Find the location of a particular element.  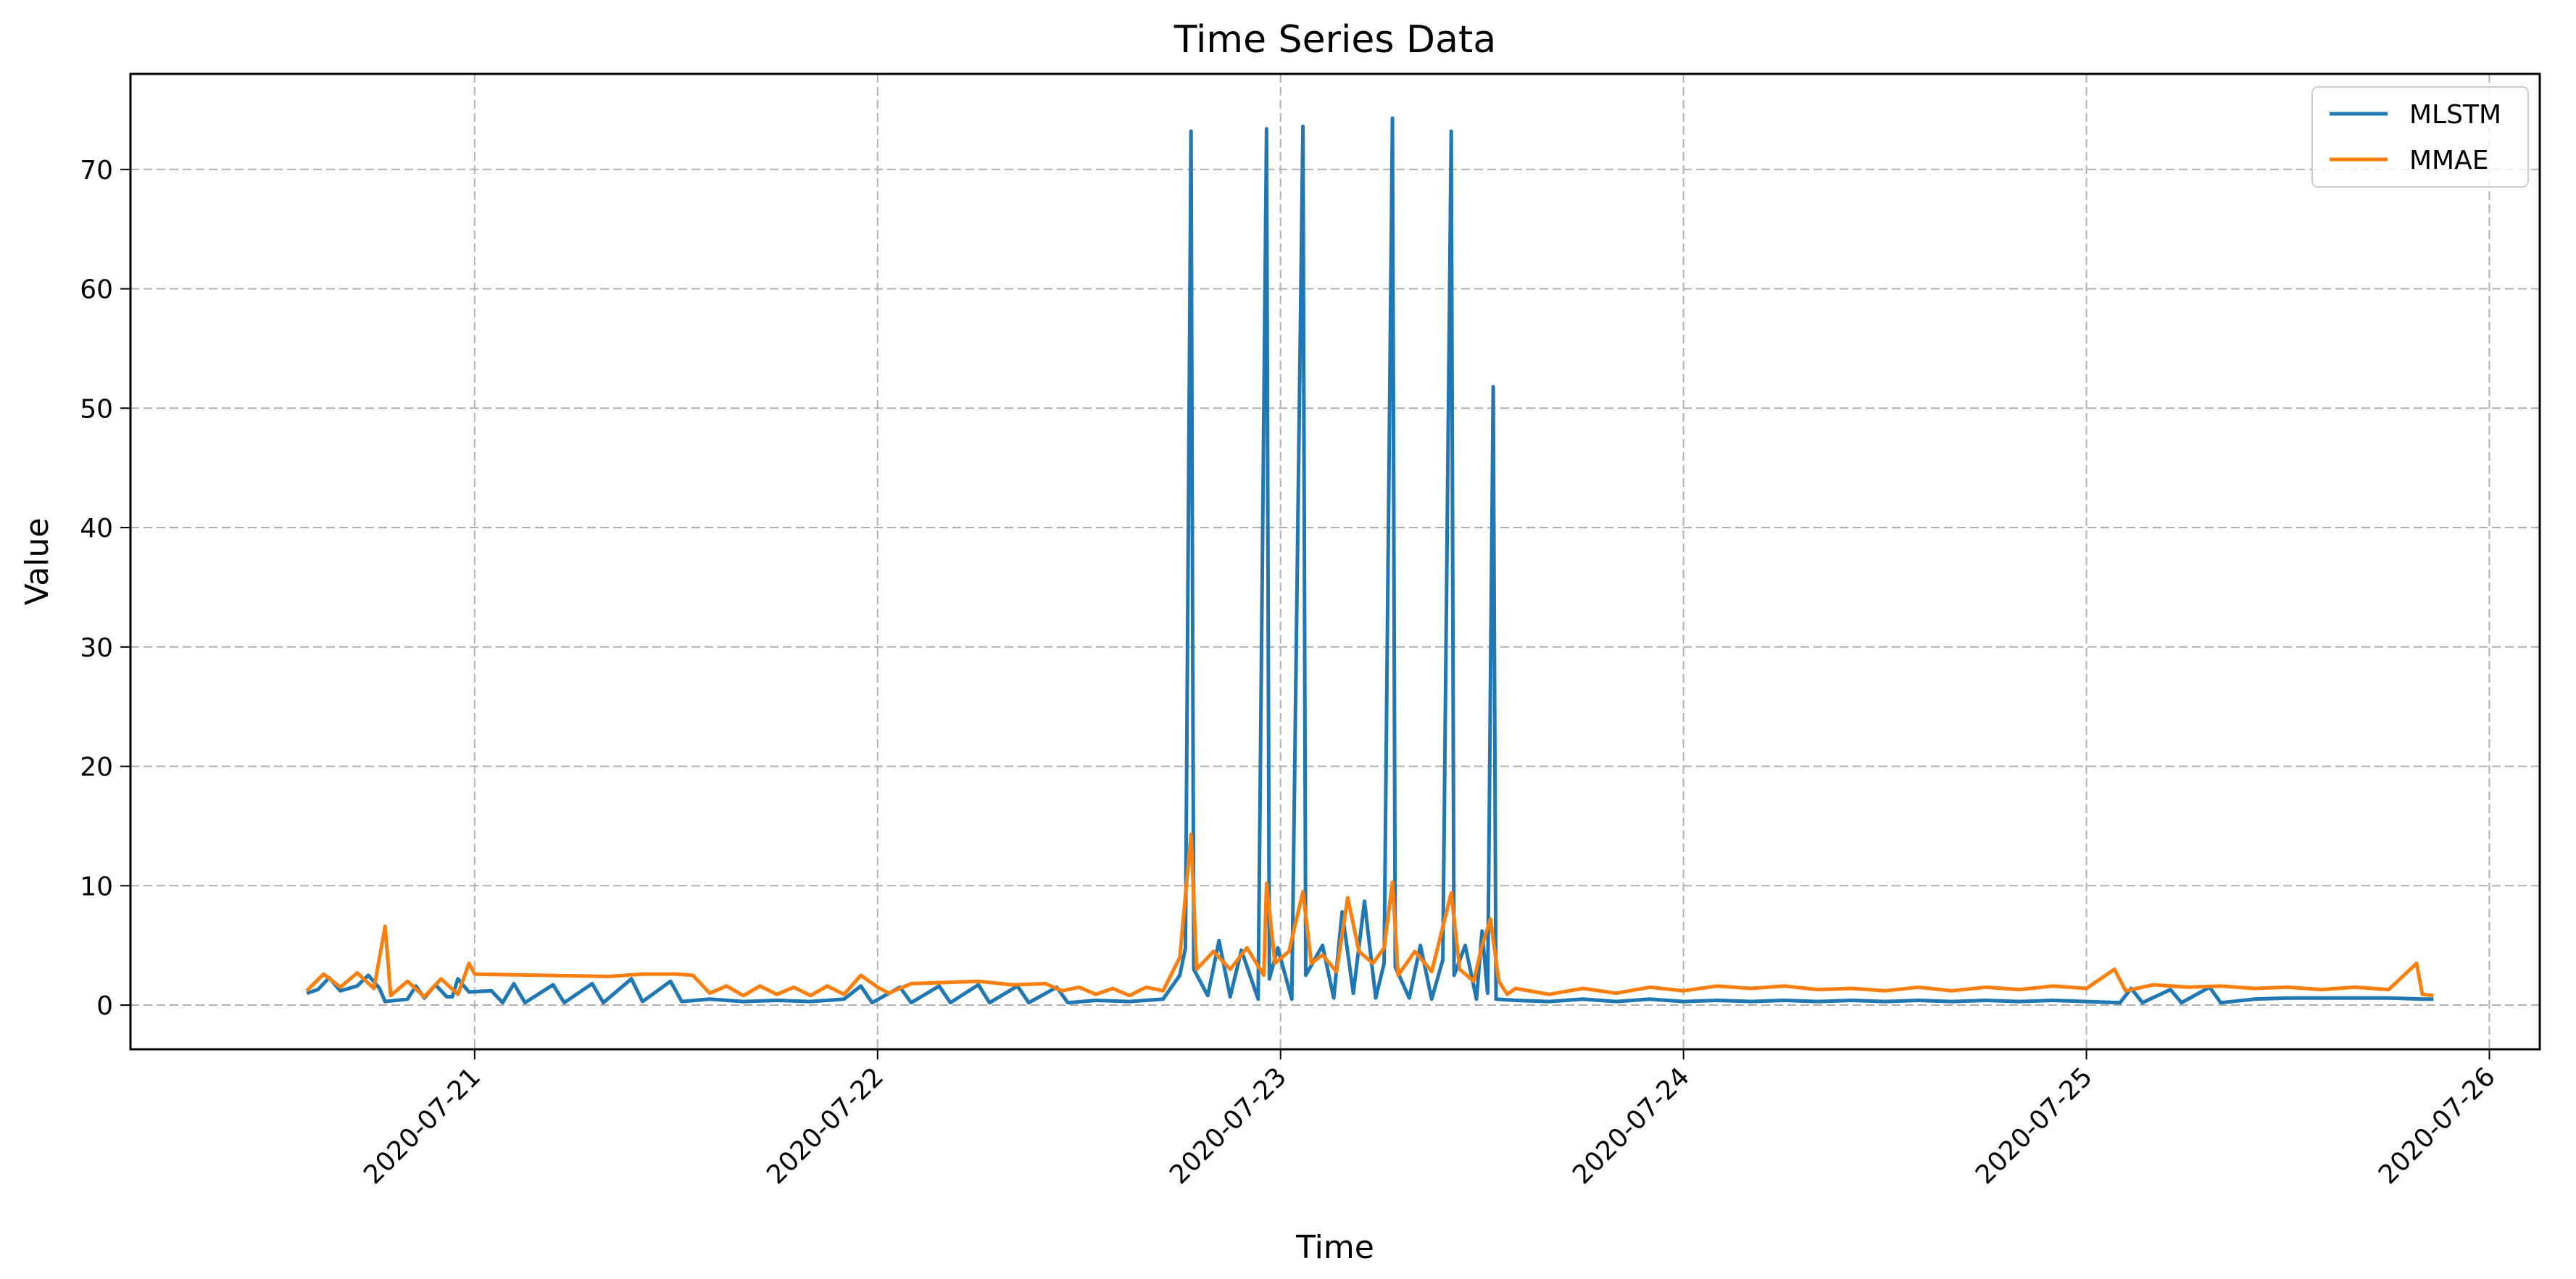

y-tick-label: 50 is located at coordinates (96, 409).